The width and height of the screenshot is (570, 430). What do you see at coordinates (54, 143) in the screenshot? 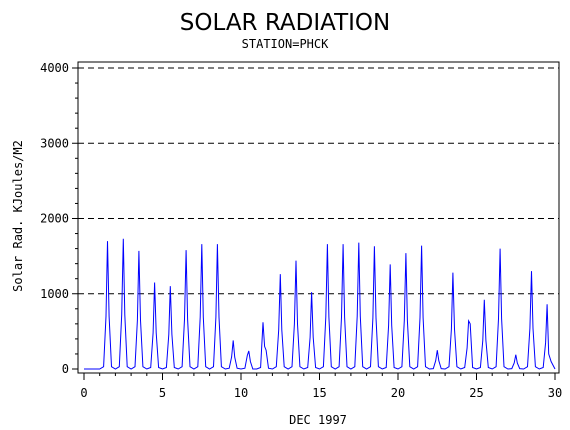
I see `y-tick-label: 3000` at bounding box center [54, 143].